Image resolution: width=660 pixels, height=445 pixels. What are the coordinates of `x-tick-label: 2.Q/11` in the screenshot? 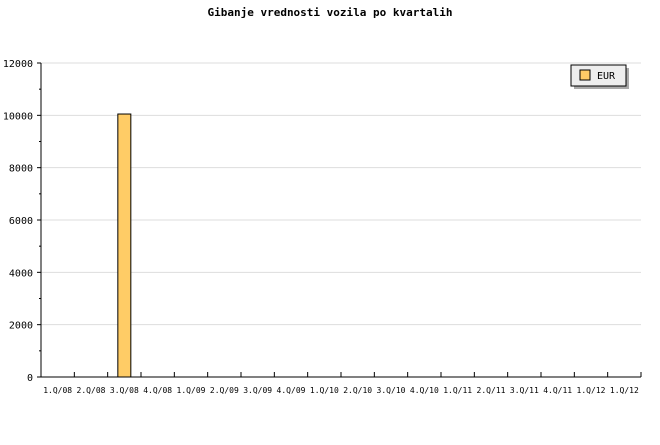 It's located at (491, 390).